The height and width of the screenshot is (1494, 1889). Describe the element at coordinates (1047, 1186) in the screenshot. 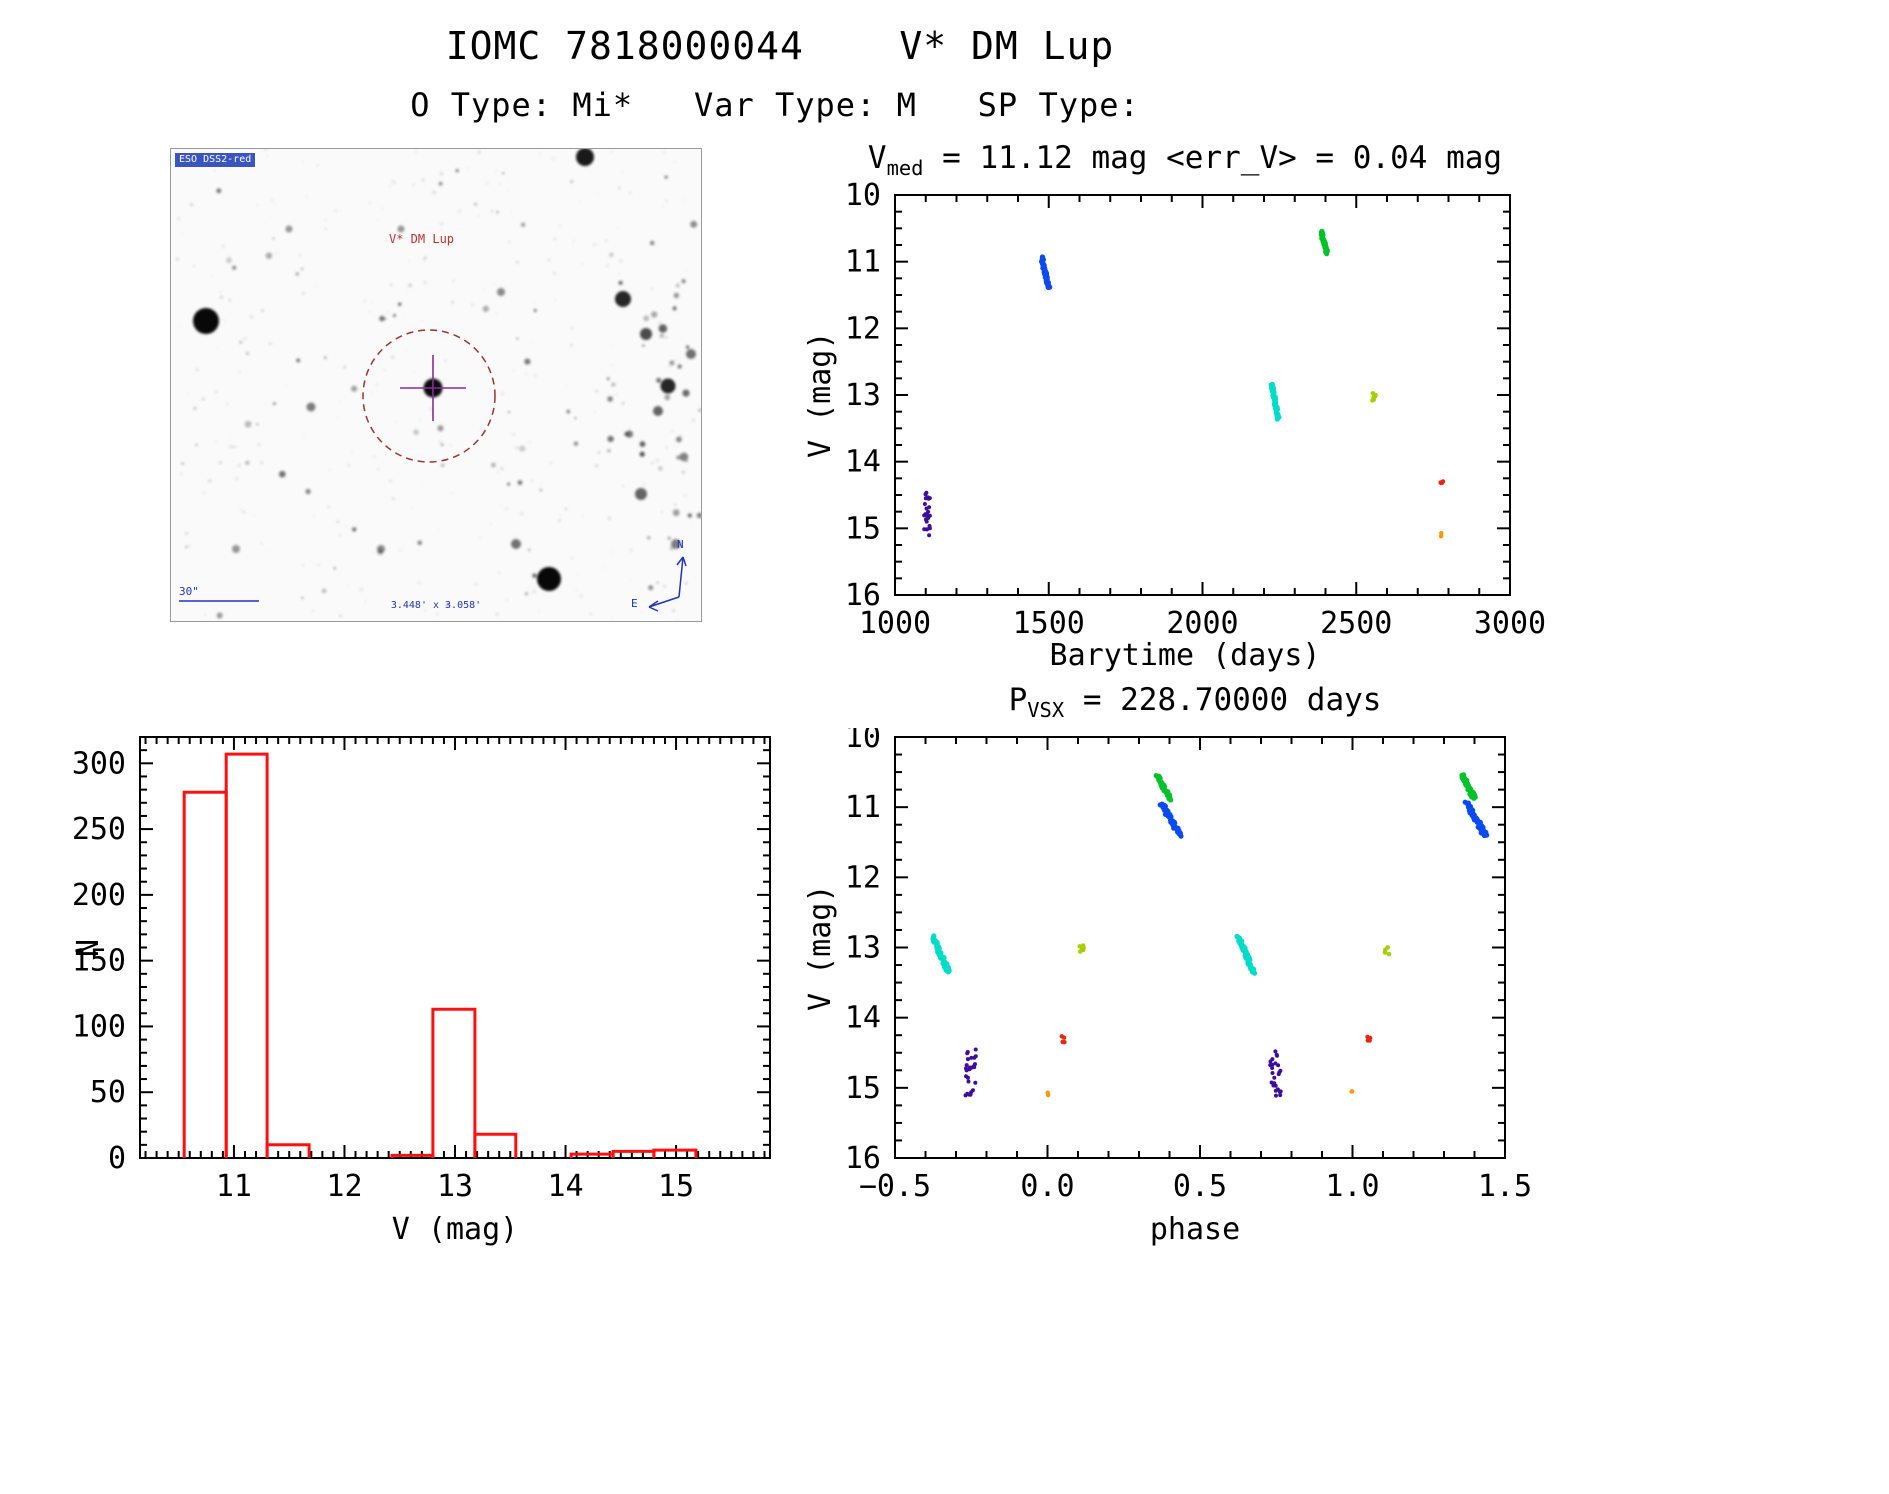

I see `svg-text: 0.0` at that location.